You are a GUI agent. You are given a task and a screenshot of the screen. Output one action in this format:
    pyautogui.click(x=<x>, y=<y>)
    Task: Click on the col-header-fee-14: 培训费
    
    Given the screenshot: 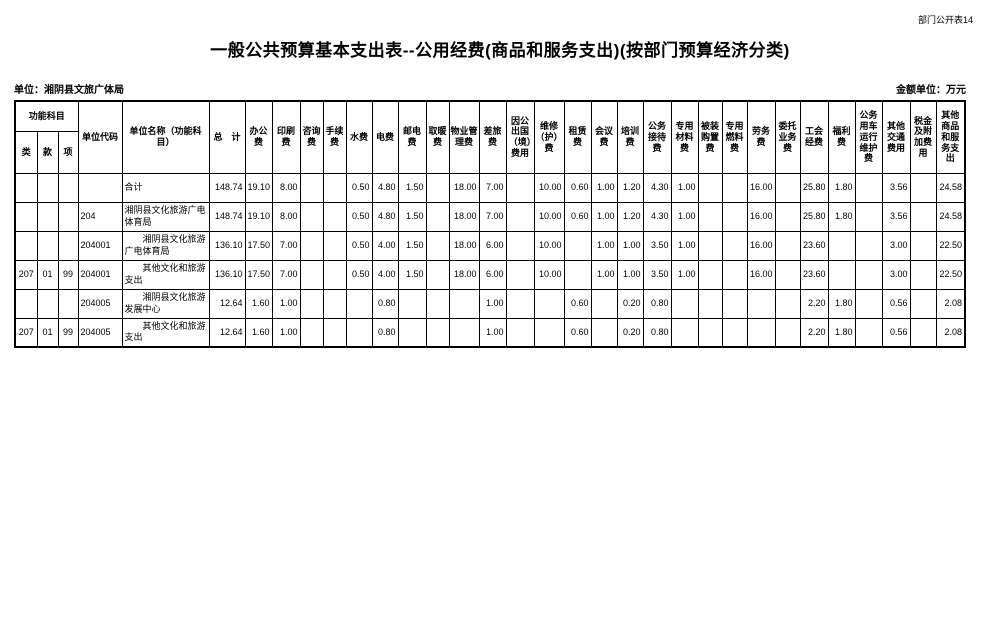 What is the action you would take?
    pyautogui.click(x=630, y=137)
    